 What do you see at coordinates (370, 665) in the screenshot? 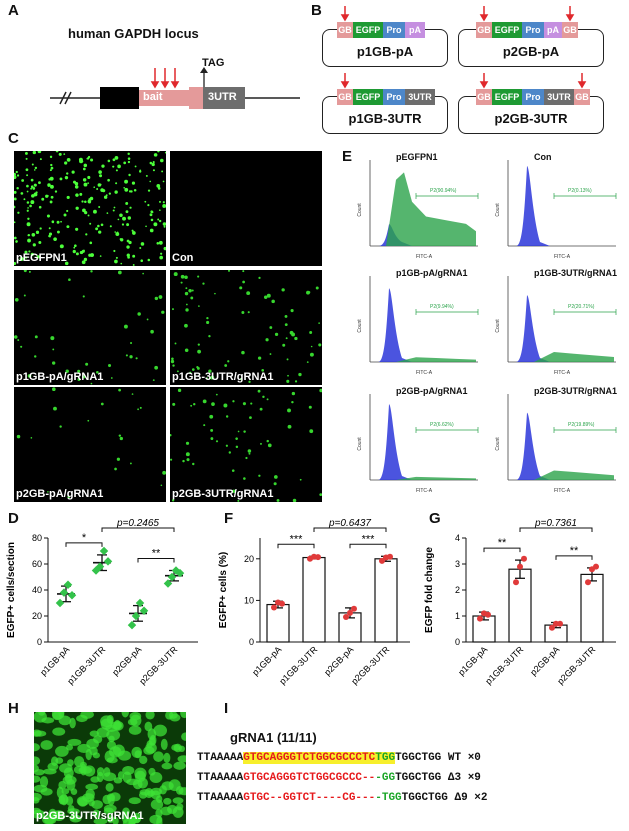
I see `x-tick-label: p2GB-3UTR` at bounding box center [370, 665].